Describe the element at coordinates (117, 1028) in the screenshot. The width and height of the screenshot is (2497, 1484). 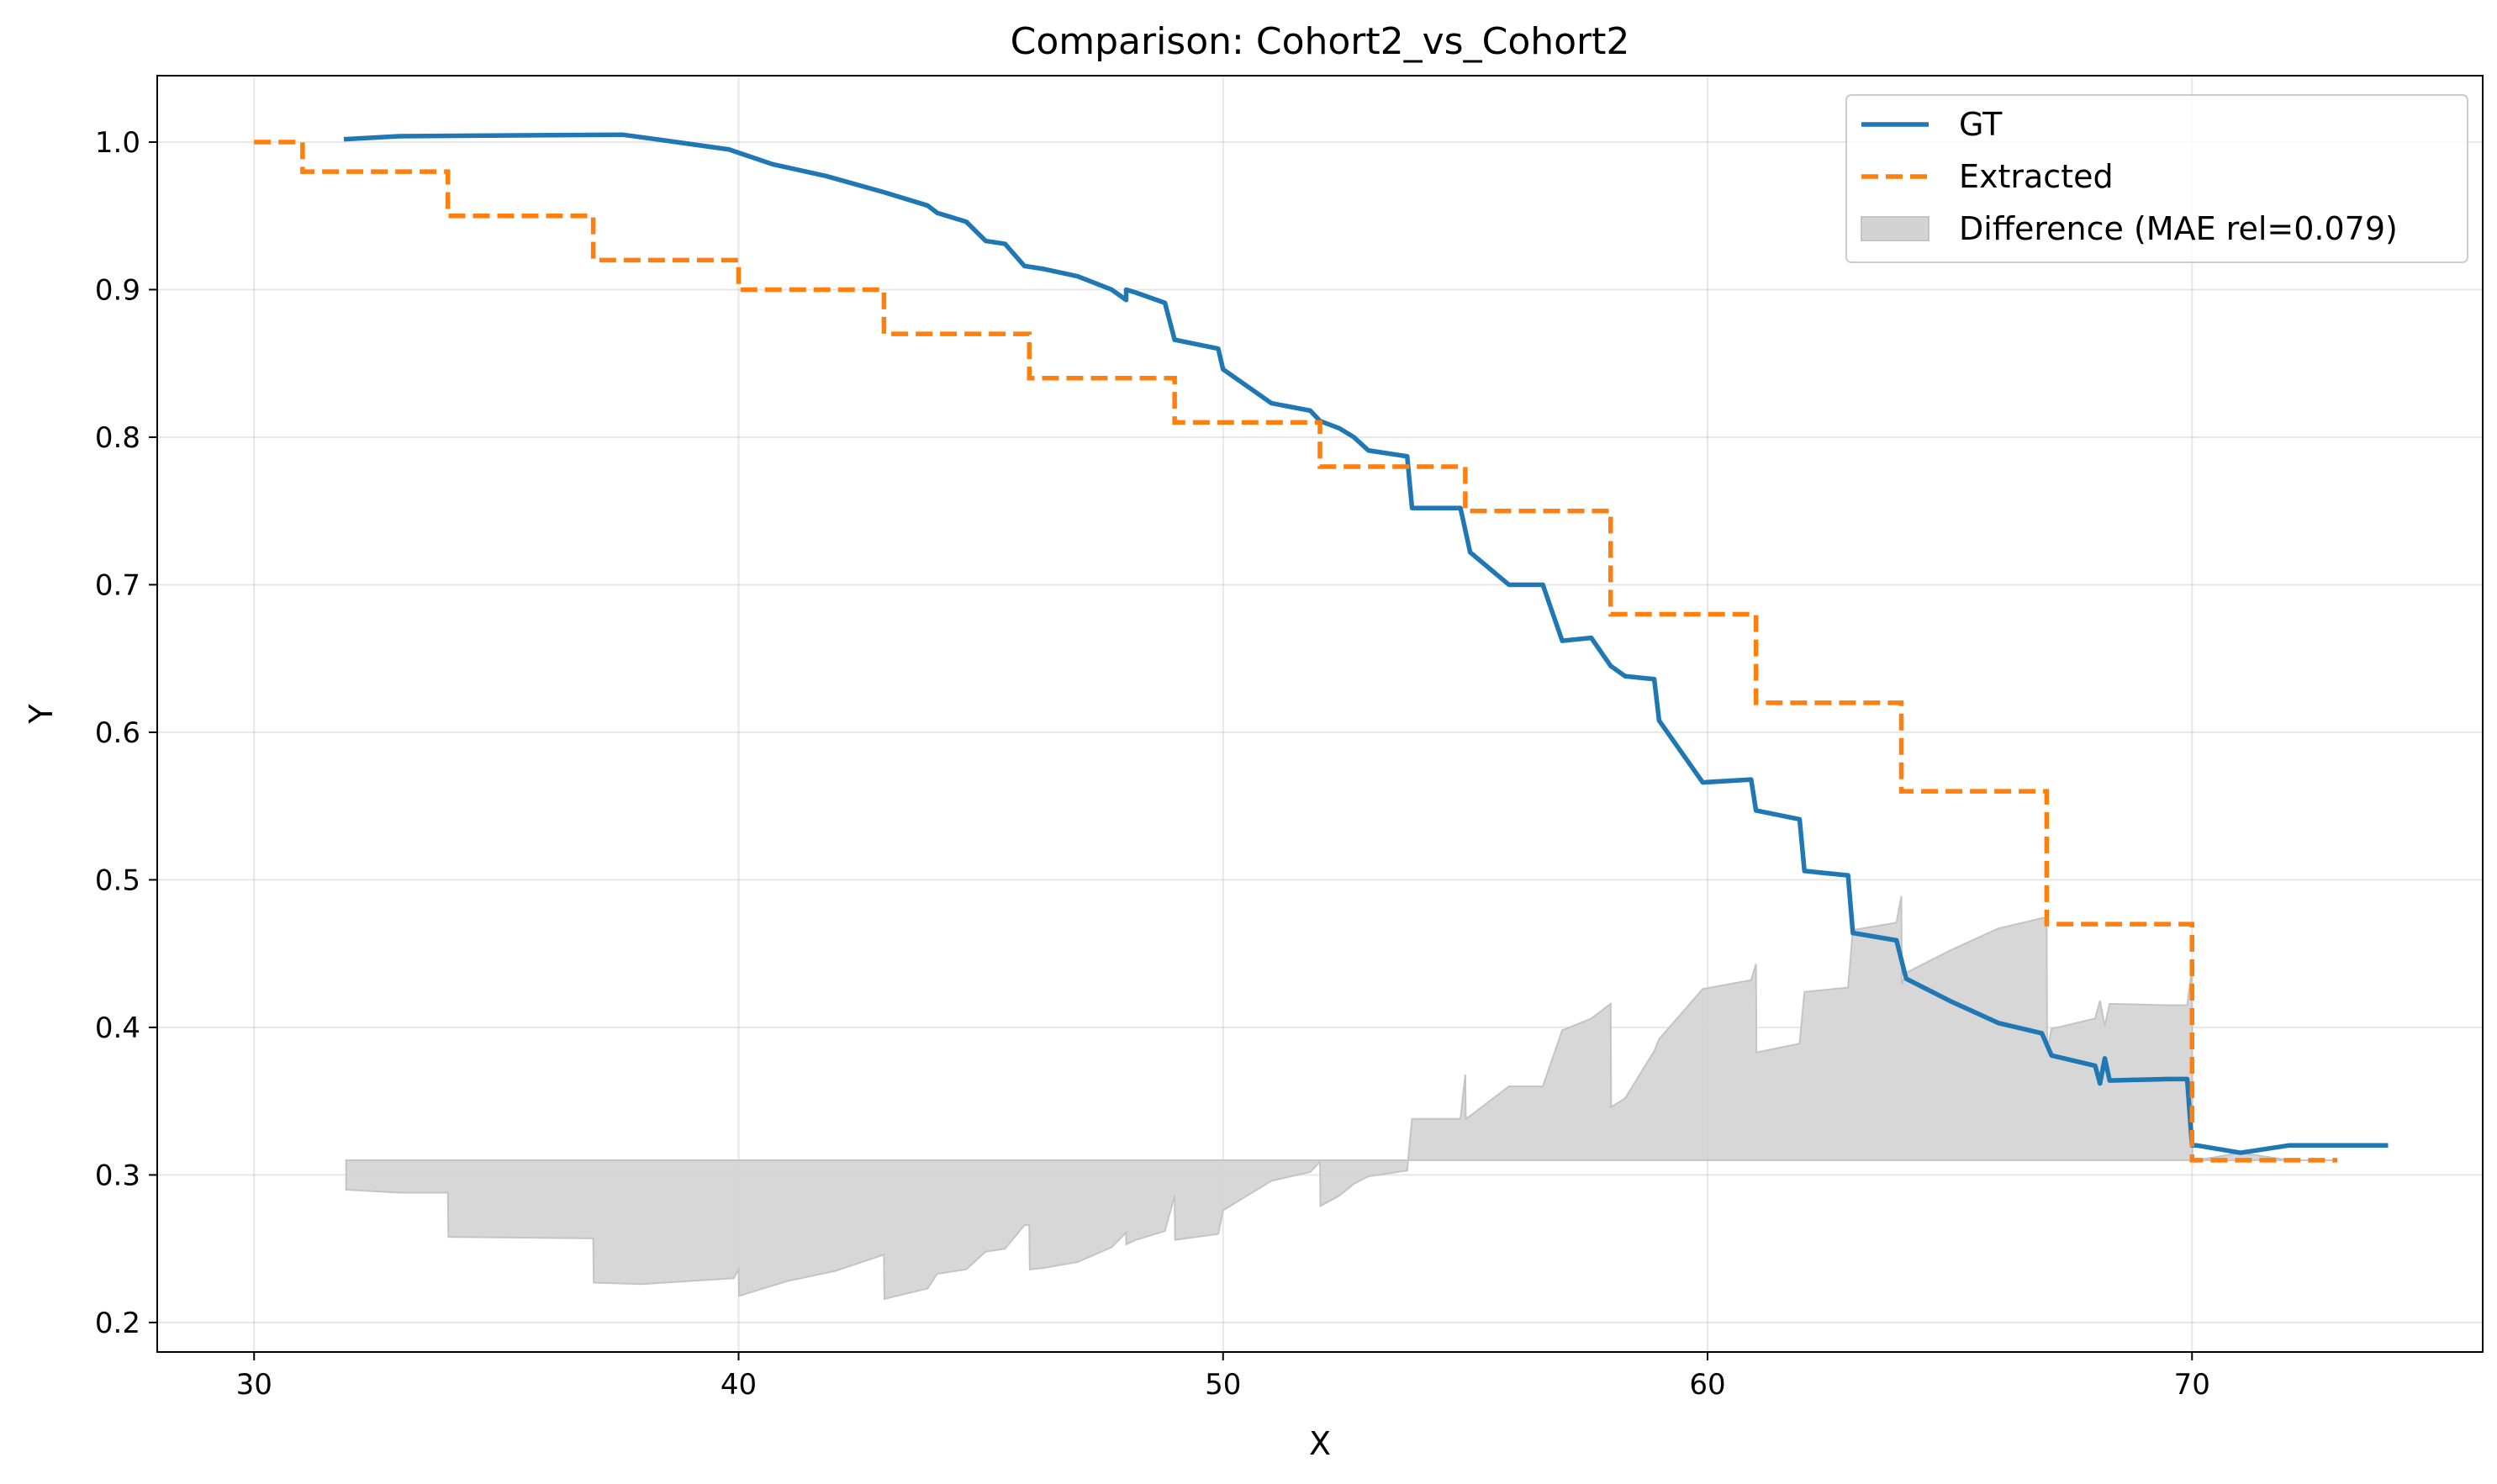
I see `y-tick-label: 0.4` at that location.